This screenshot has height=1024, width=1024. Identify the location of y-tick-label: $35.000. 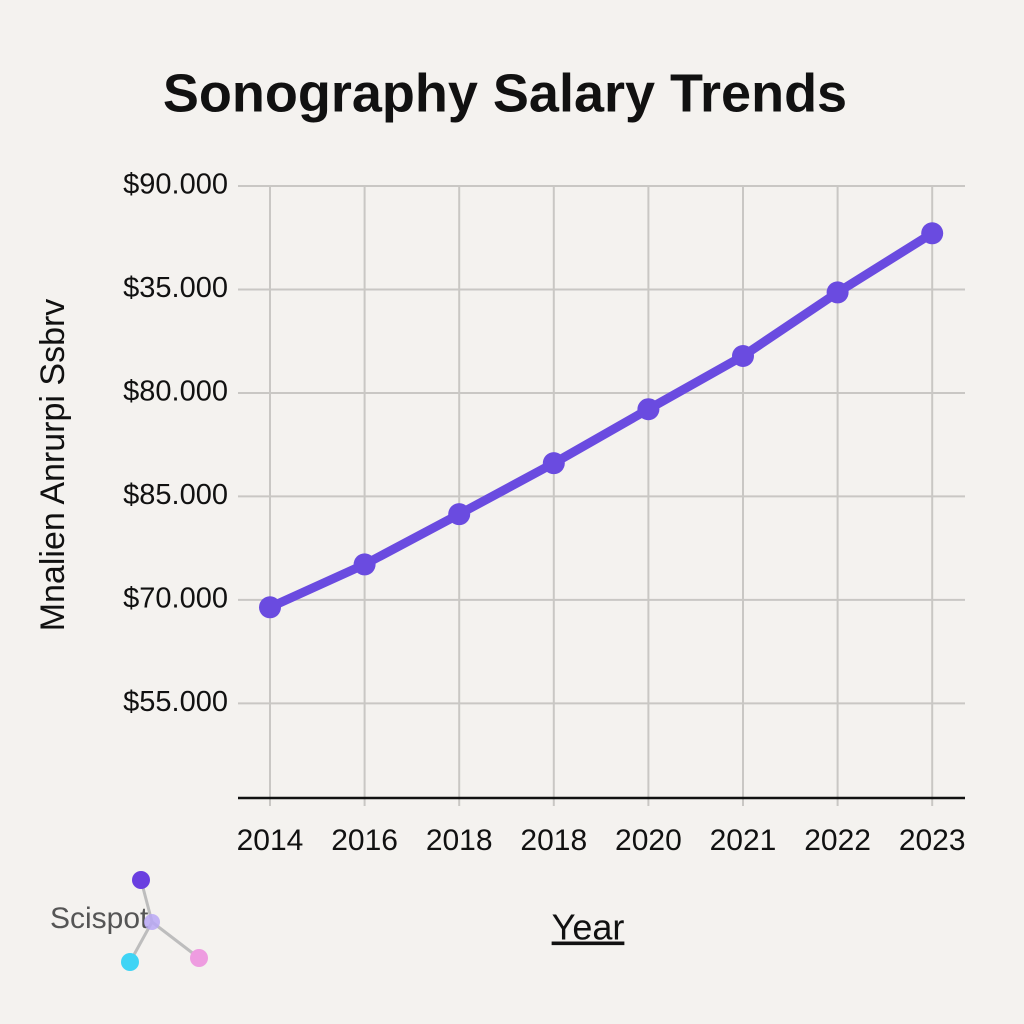
(175, 288).